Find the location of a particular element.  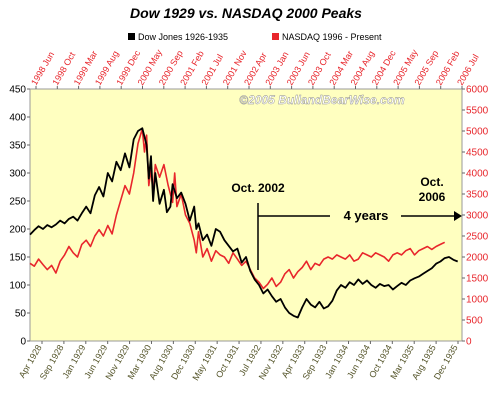

annotation-oct-2002: Oct. 2002 is located at coordinates (258, 188).